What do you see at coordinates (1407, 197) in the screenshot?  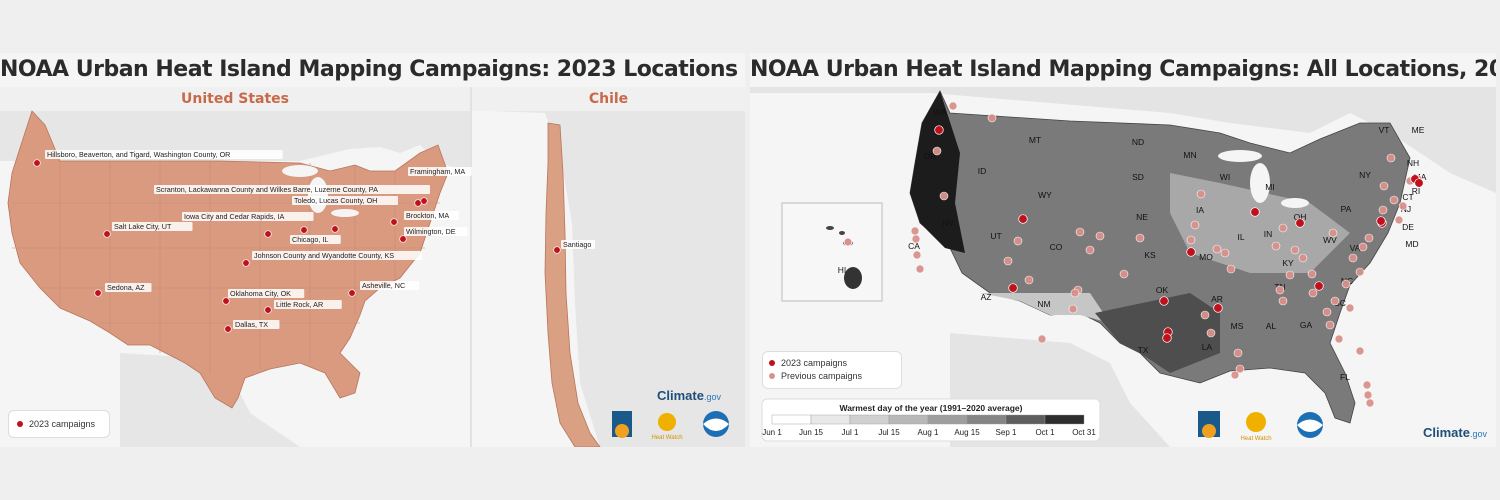 I see `state-label-ct: CT` at bounding box center [1407, 197].